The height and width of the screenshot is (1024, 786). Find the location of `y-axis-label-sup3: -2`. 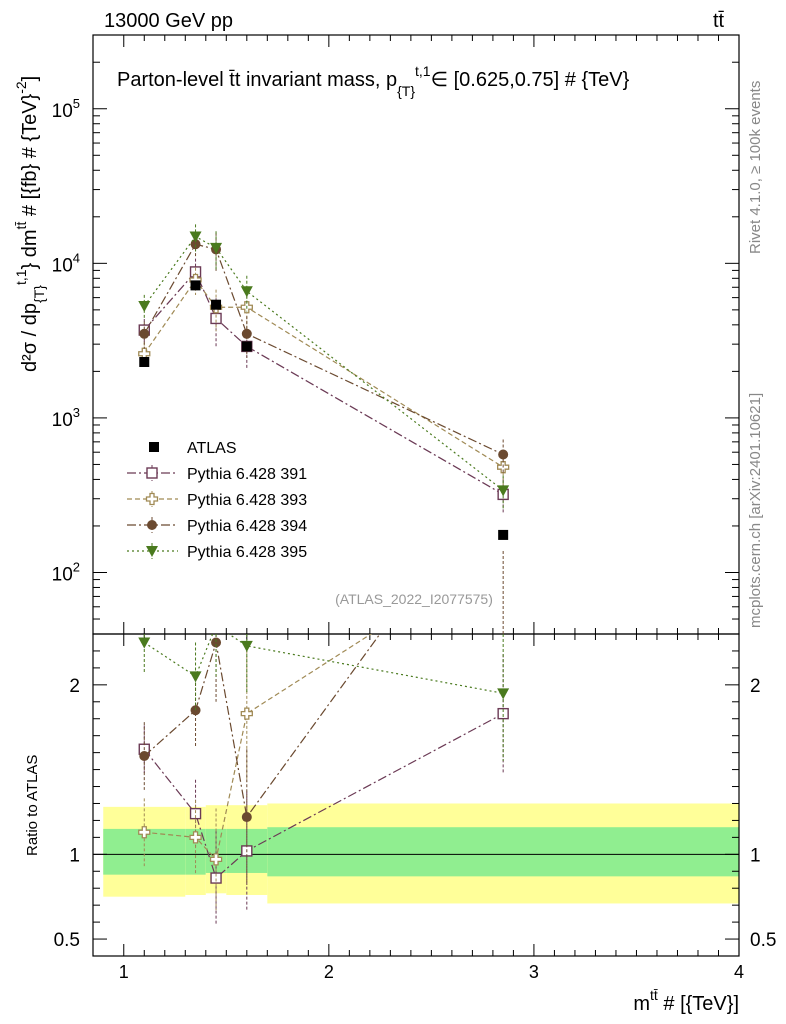

y-axis-label-sup3: -2 is located at coordinates (21, 87).